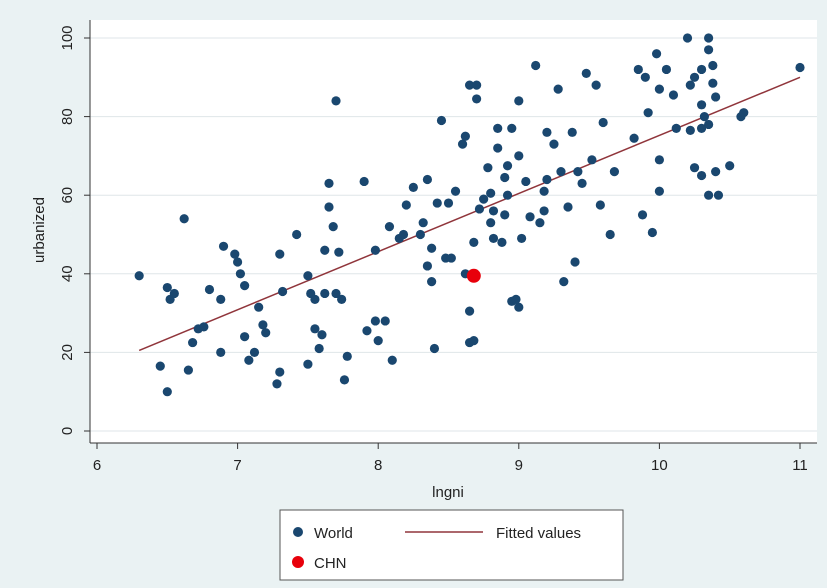 The height and width of the screenshot is (588, 827). I want to click on legend-chn-marker, so click(298, 562).